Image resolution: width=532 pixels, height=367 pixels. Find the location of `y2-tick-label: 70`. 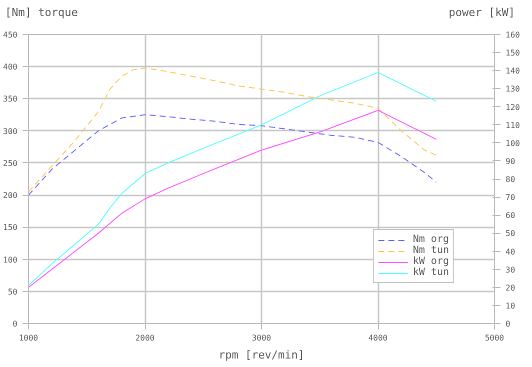

y2-tick-label: 70 is located at coordinates (511, 197).